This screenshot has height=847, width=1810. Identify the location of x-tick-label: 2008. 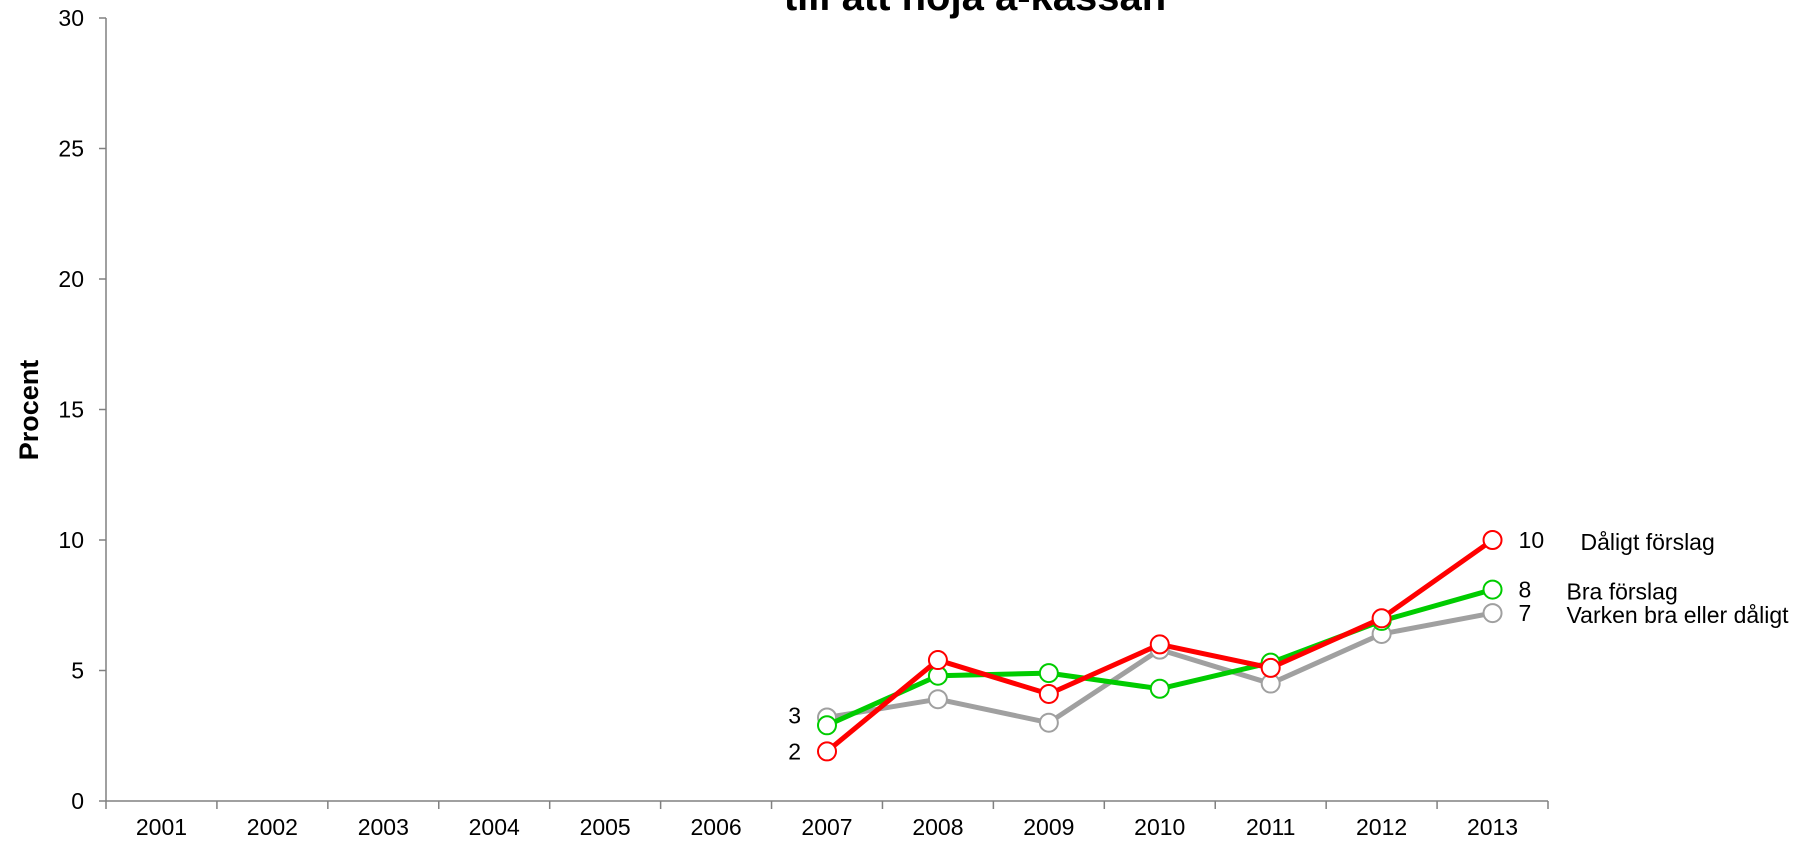
(937, 827).